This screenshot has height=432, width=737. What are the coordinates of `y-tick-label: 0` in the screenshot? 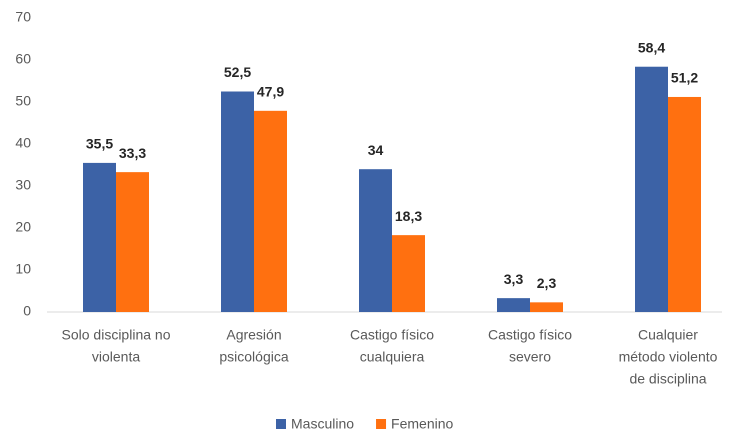 It's located at (27, 311).